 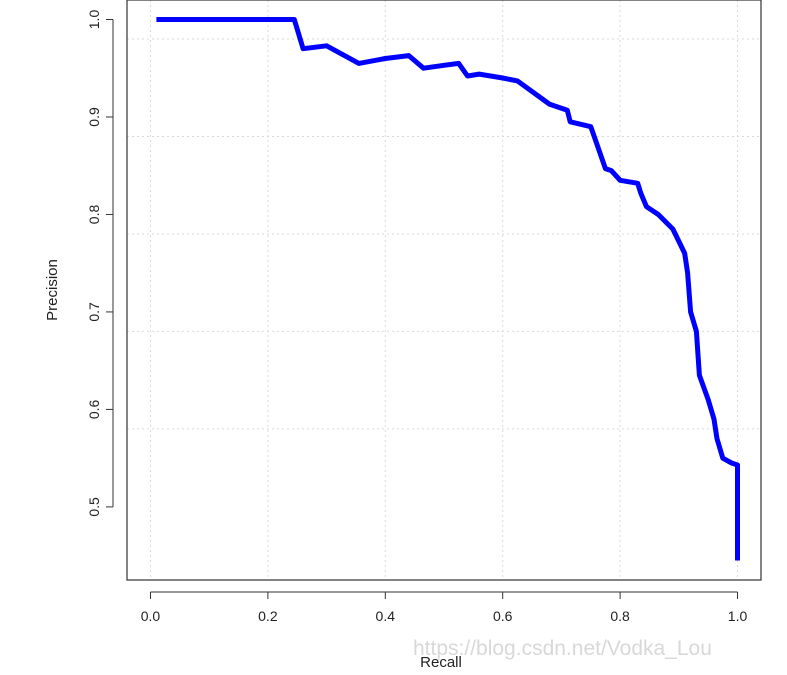 I want to click on y-tick-label-4: 0.9, so click(x=94, y=117).